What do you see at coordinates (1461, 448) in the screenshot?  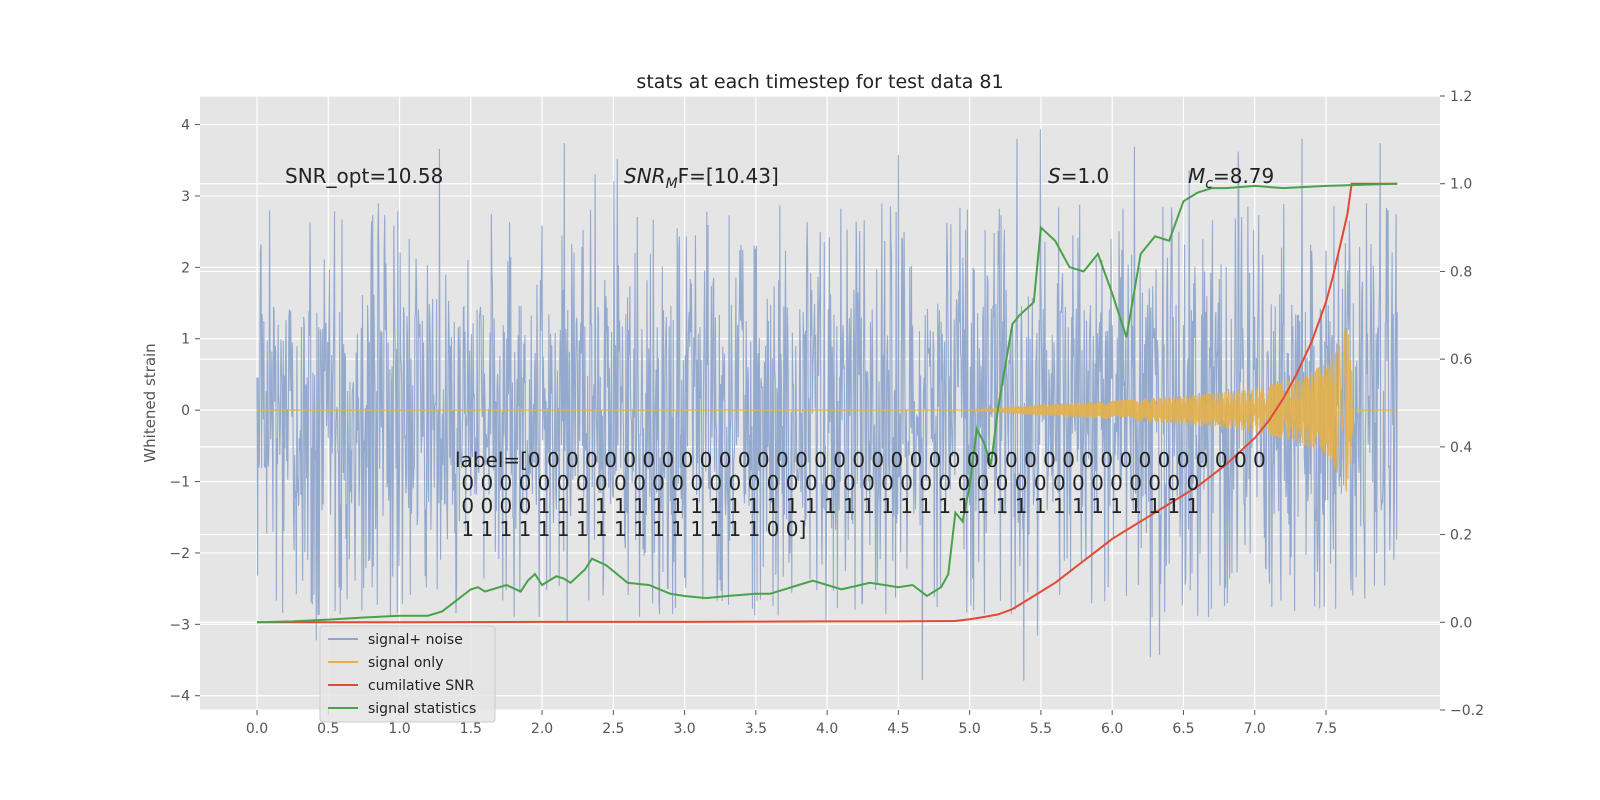 I see `y2-tick-label: 0.4` at bounding box center [1461, 448].